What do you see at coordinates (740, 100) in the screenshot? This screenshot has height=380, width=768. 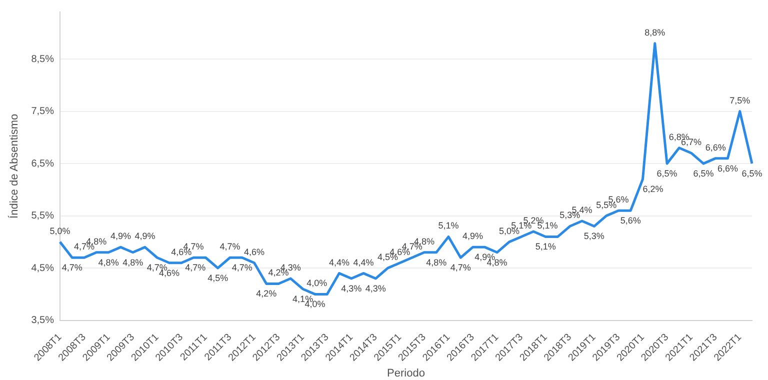 I see `data-label: 7,5%` at bounding box center [740, 100].